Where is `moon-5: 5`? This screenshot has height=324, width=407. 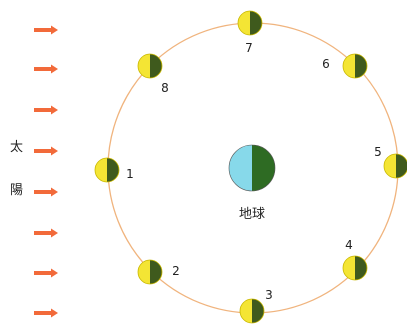
moon-5: 5 is located at coordinates (390, 162).